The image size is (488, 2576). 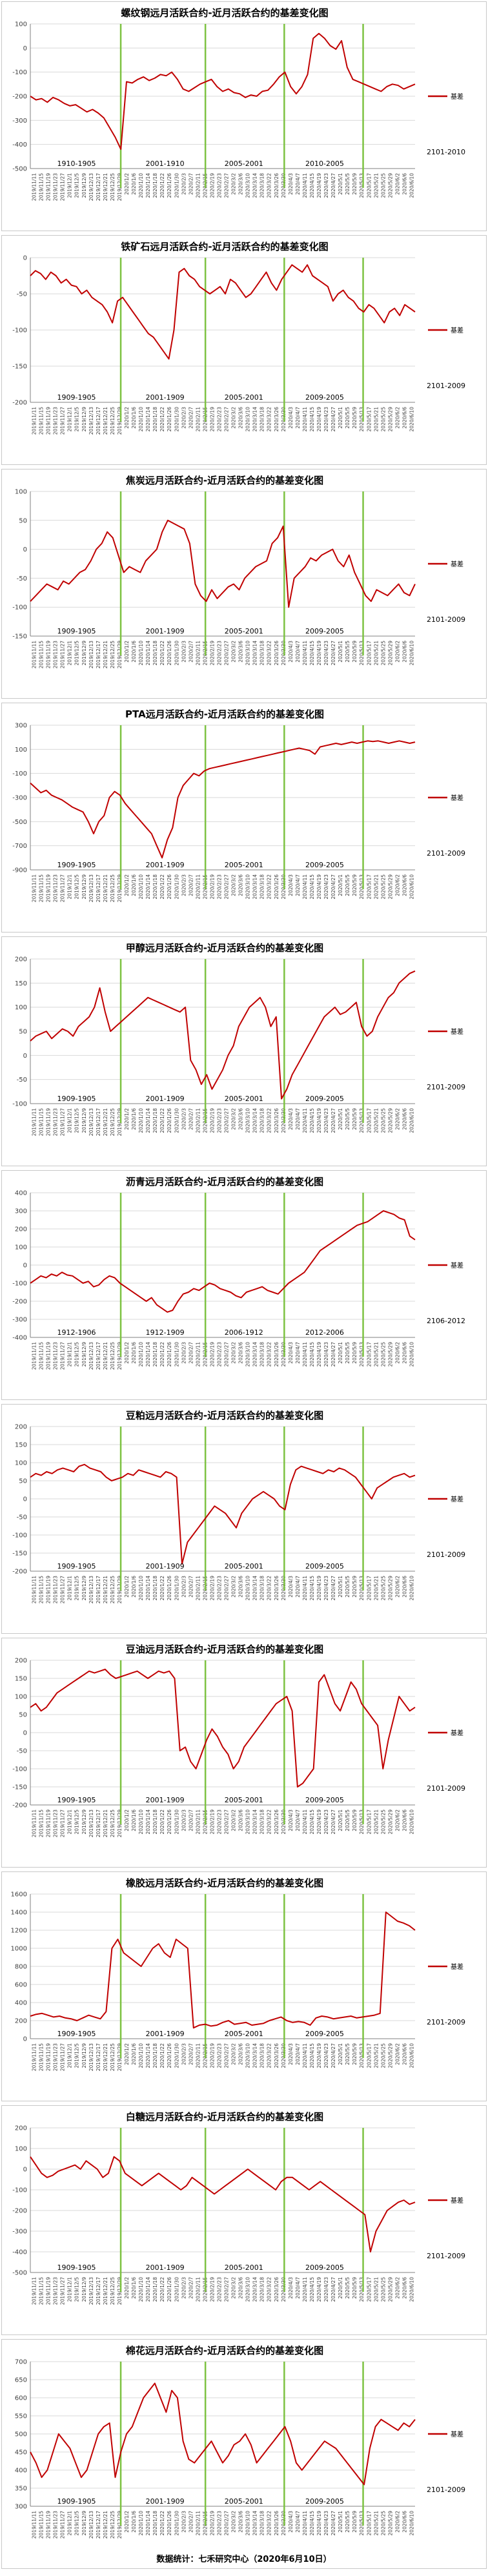 What do you see at coordinates (348, 2054) in the screenshot?
I see `x-tick-label: 2020/5/5` at bounding box center [348, 2054].